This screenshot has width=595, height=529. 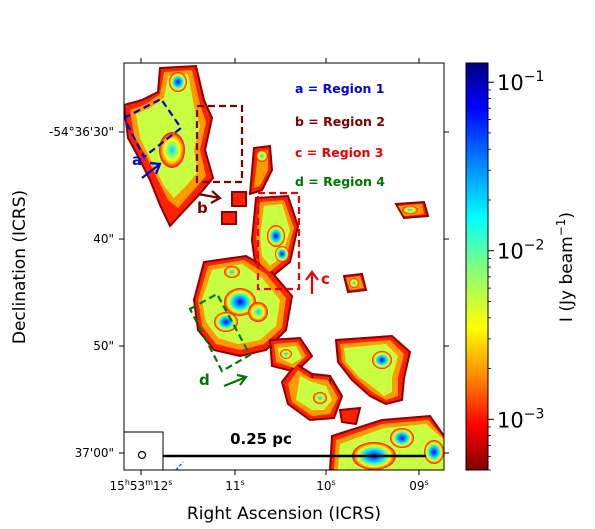 I want to click on region-a-arrow, so click(x=151, y=170).